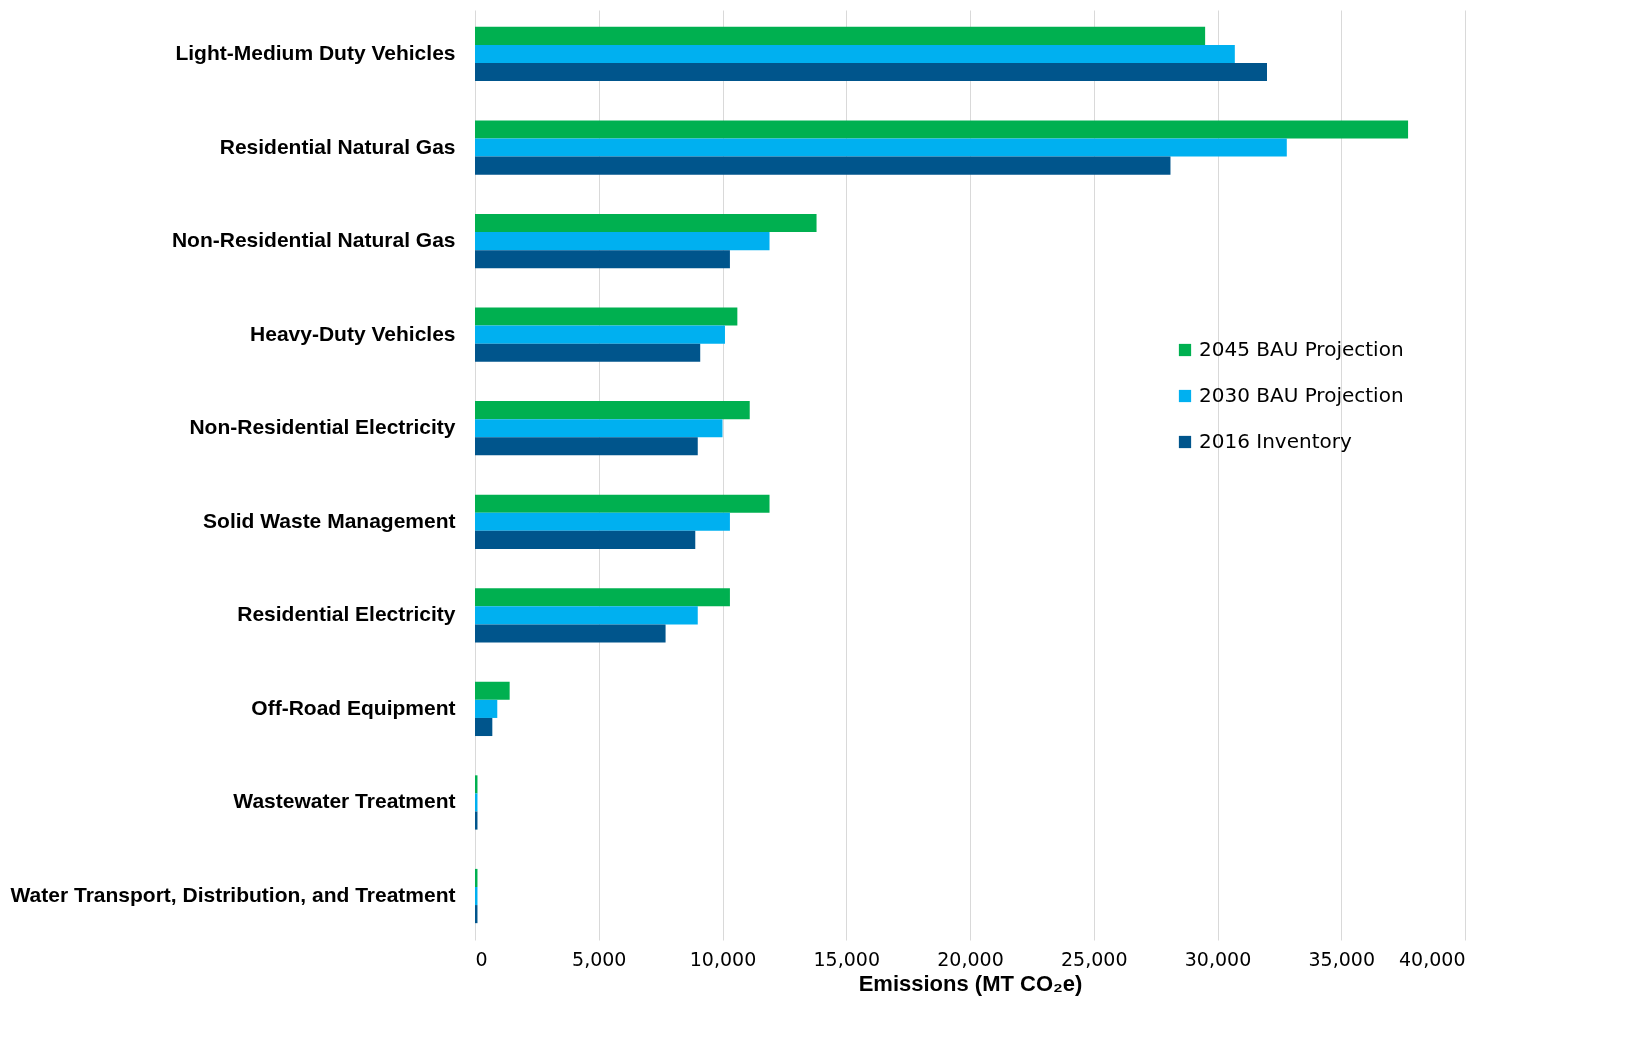 This screenshot has width=1648, height=1059. What do you see at coordinates (1275, 441) in the screenshot?
I see `legend-label: 2016 Inventory` at bounding box center [1275, 441].